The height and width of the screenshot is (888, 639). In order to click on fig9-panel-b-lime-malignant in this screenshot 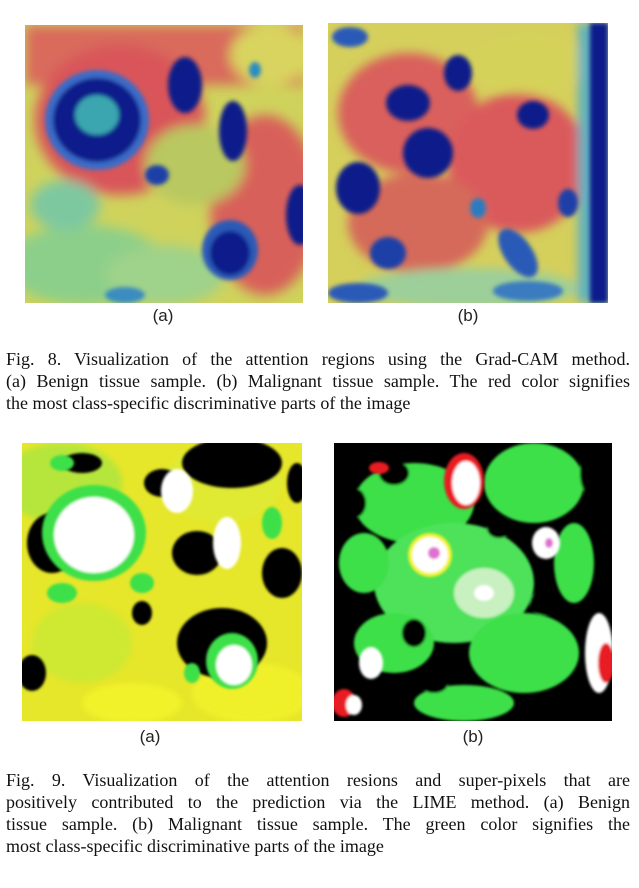, I will do `click(473, 582)`.